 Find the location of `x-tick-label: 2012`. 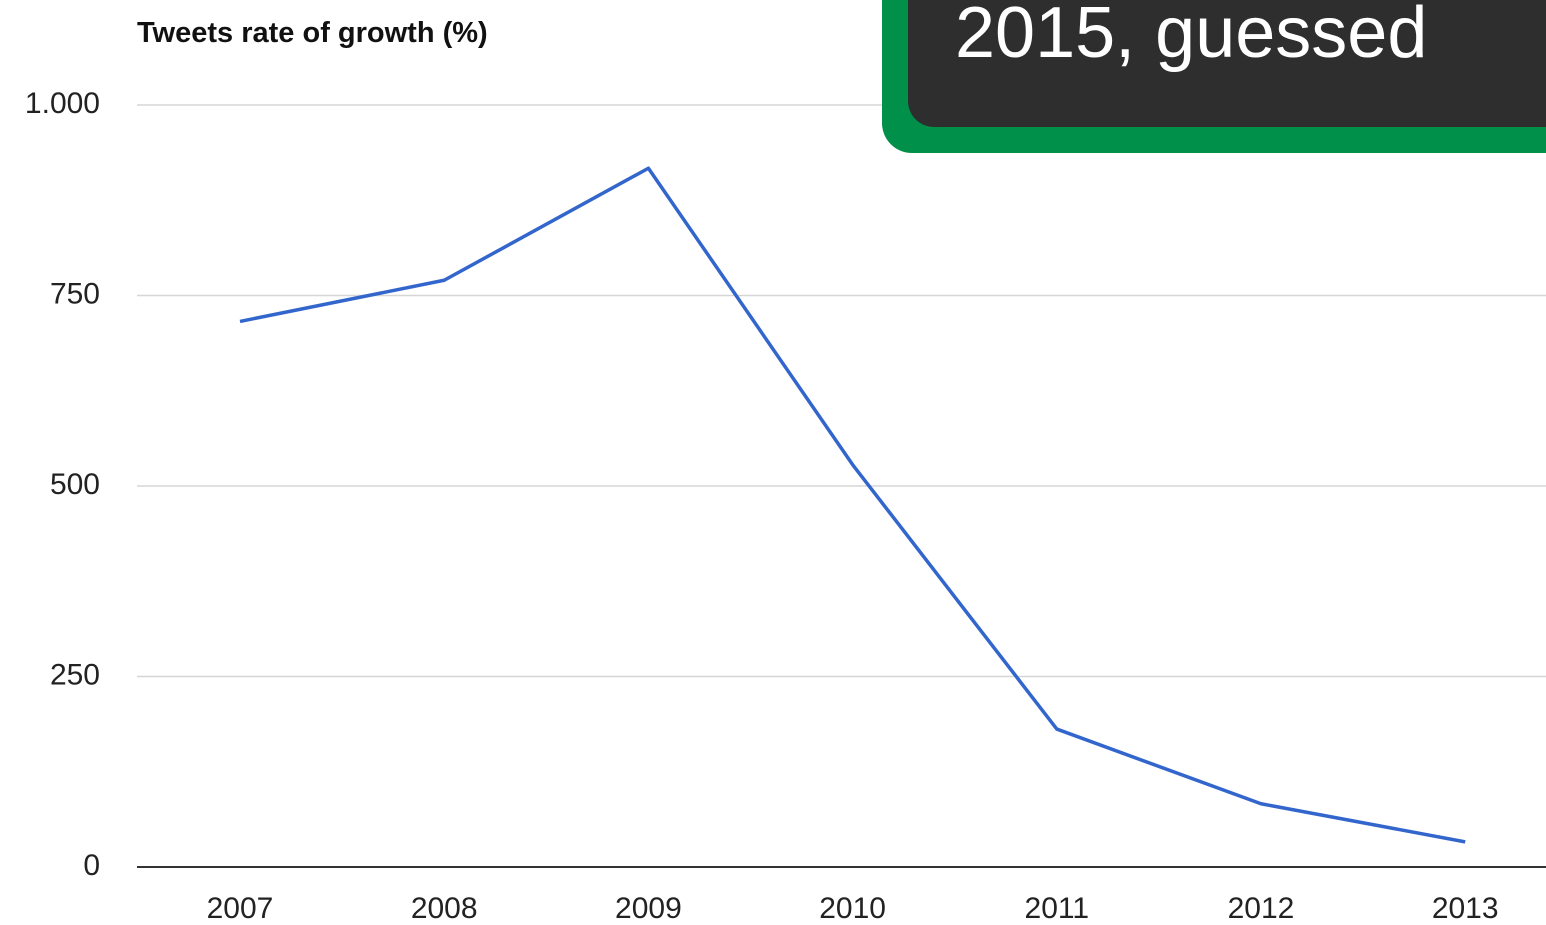

x-tick-label: 2012 is located at coordinates (1261, 908).